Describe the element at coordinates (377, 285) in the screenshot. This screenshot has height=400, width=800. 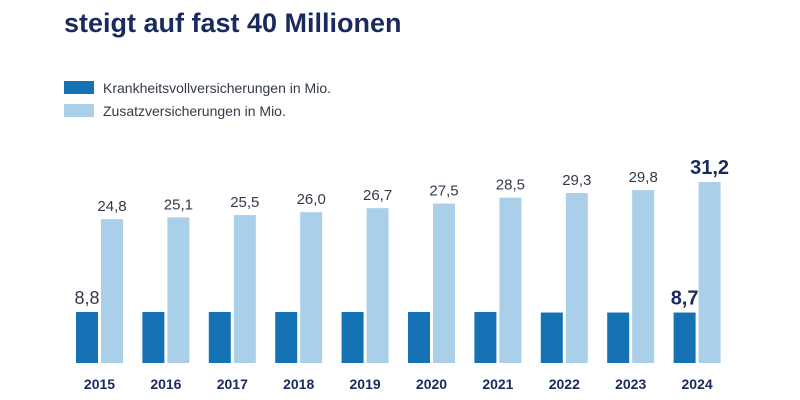
I see `bar-zusatz-2019` at that location.